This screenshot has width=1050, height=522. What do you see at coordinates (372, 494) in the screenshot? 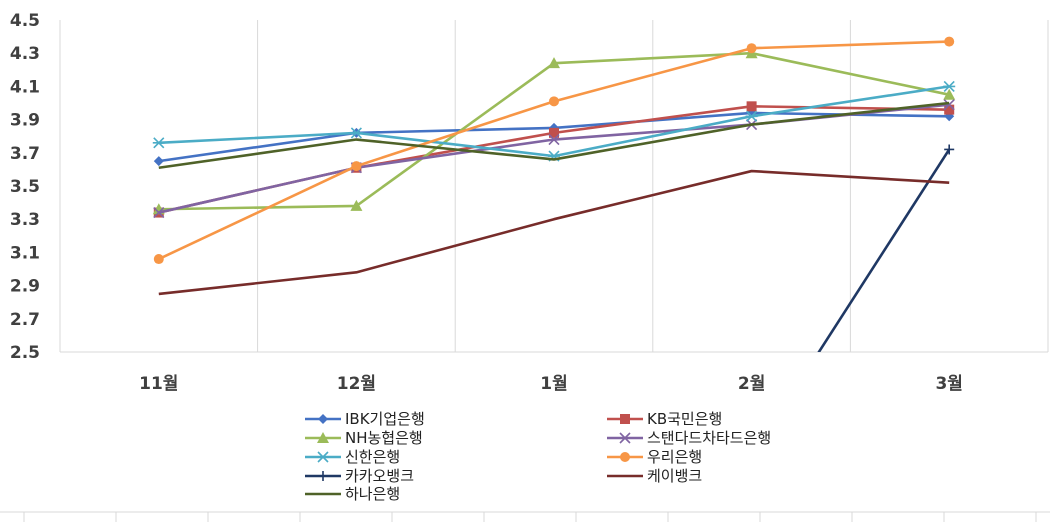
I see `legend-label: 하나은행` at bounding box center [372, 494].